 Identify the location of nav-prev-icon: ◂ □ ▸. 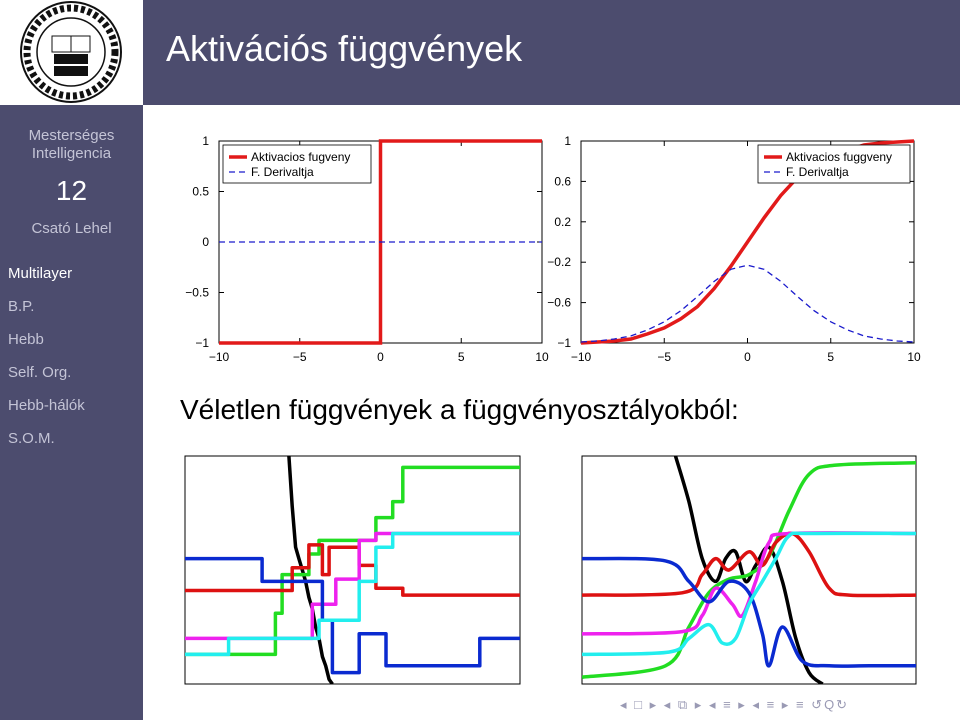
(639, 704).